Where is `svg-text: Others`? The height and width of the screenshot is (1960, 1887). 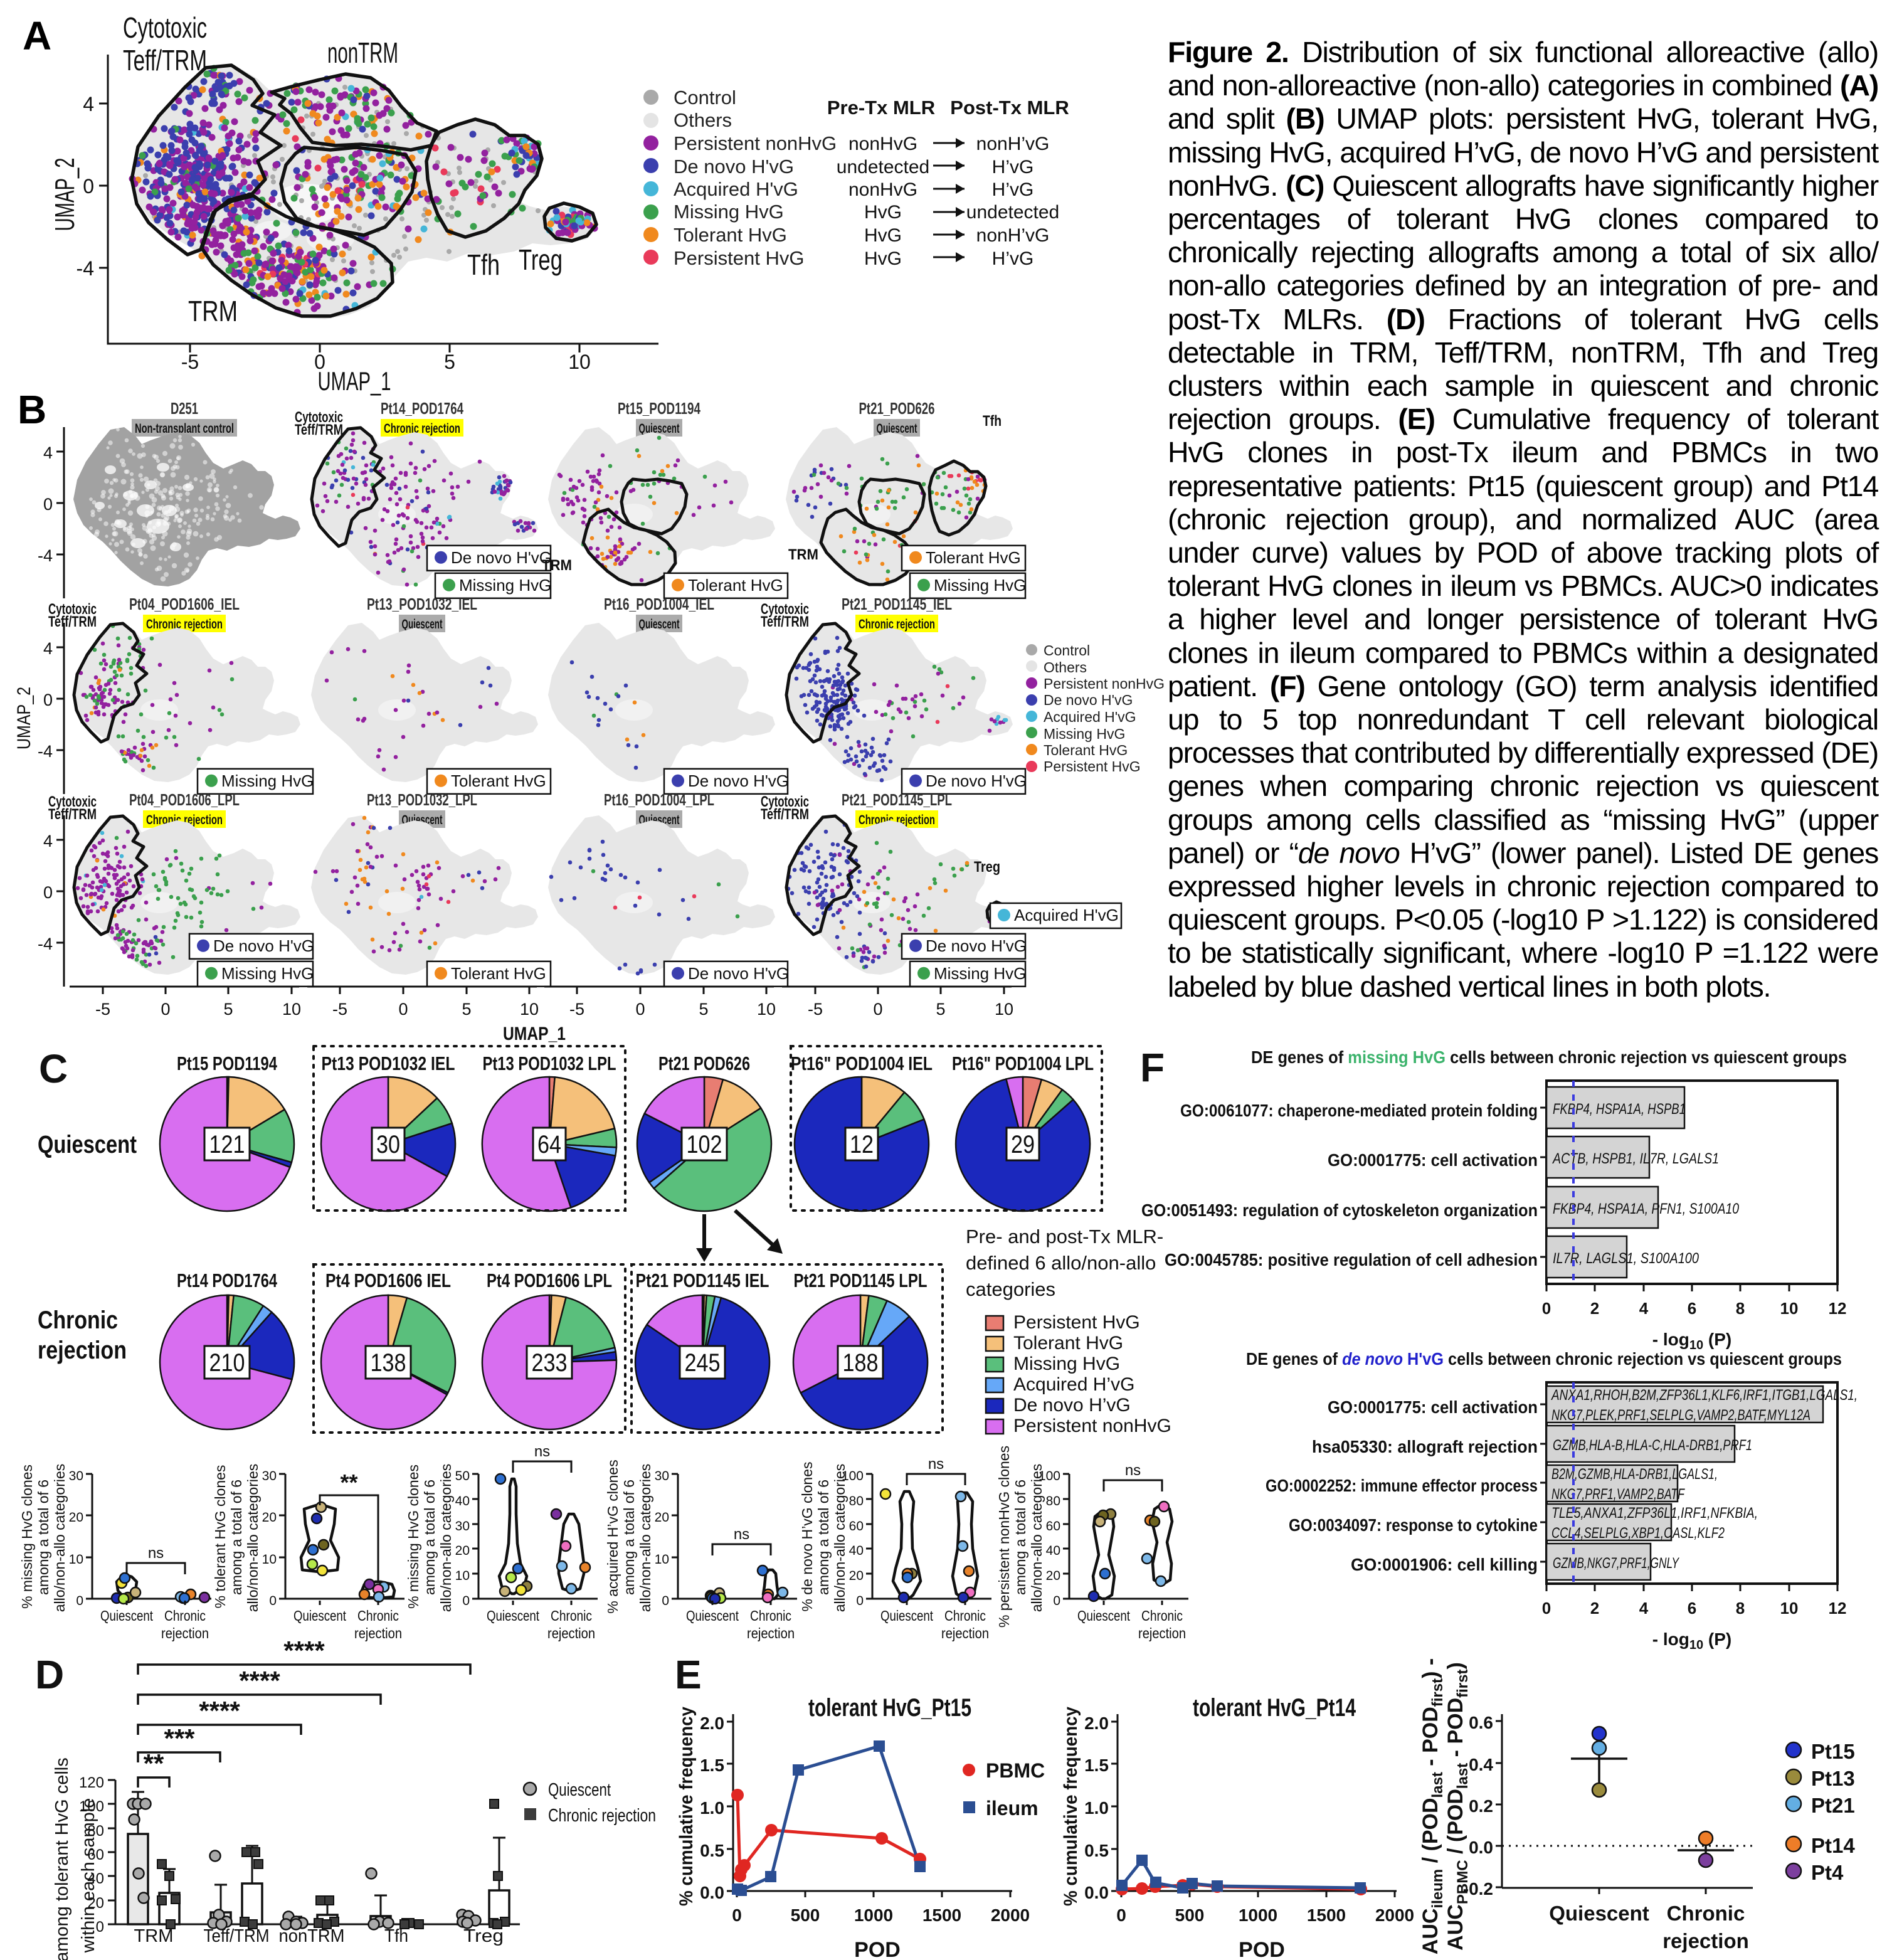 svg-text: Others is located at coordinates (703, 120).